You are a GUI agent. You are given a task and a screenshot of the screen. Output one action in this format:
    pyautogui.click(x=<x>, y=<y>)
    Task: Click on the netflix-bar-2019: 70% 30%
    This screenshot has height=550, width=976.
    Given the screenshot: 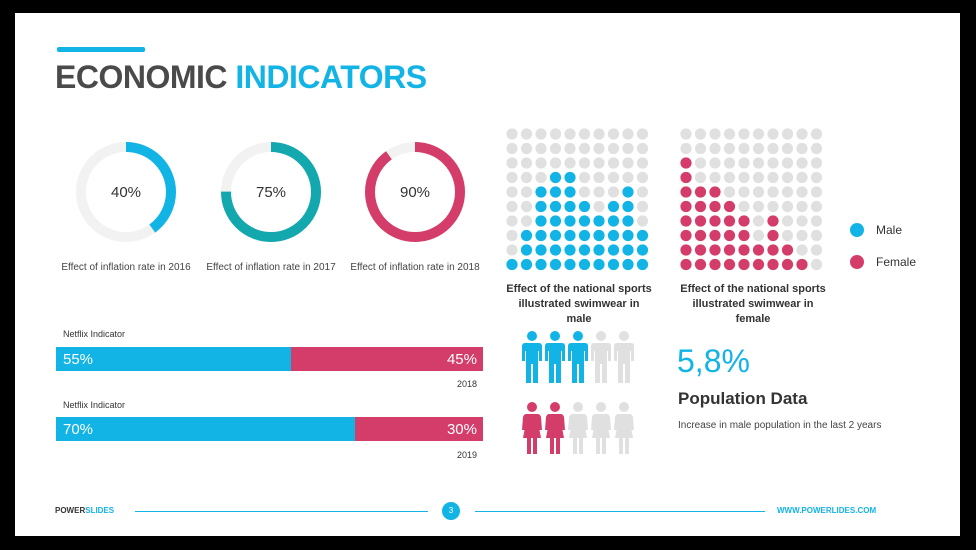 What is the action you would take?
    pyautogui.click(x=269, y=429)
    